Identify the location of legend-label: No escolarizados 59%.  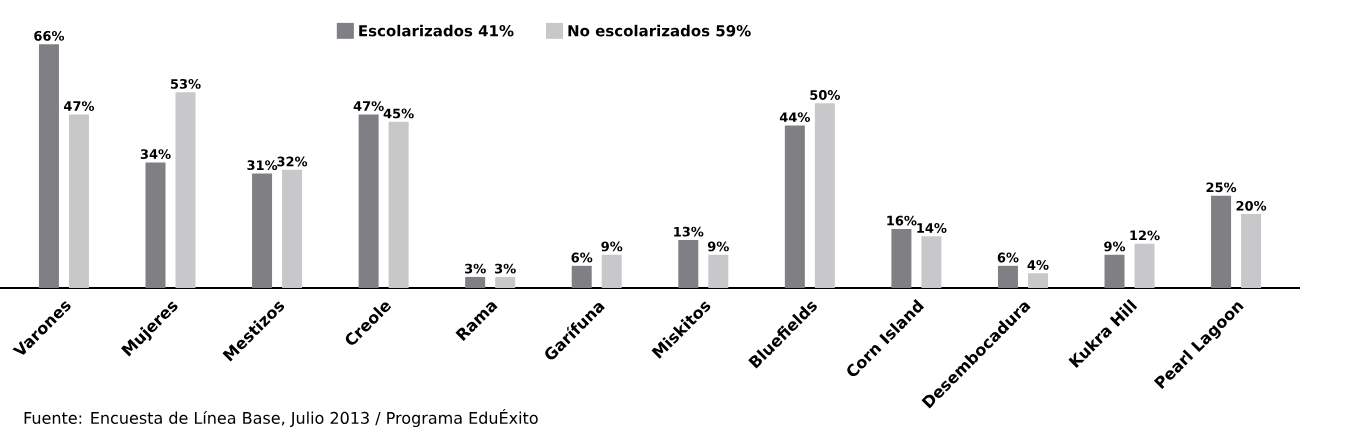
(659, 30).